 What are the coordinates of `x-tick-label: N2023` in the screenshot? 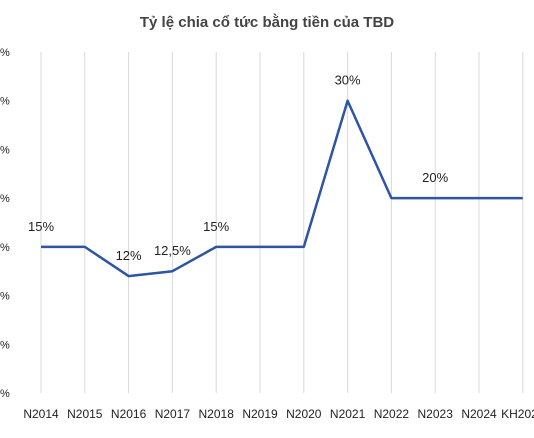 It's located at (436, 414).